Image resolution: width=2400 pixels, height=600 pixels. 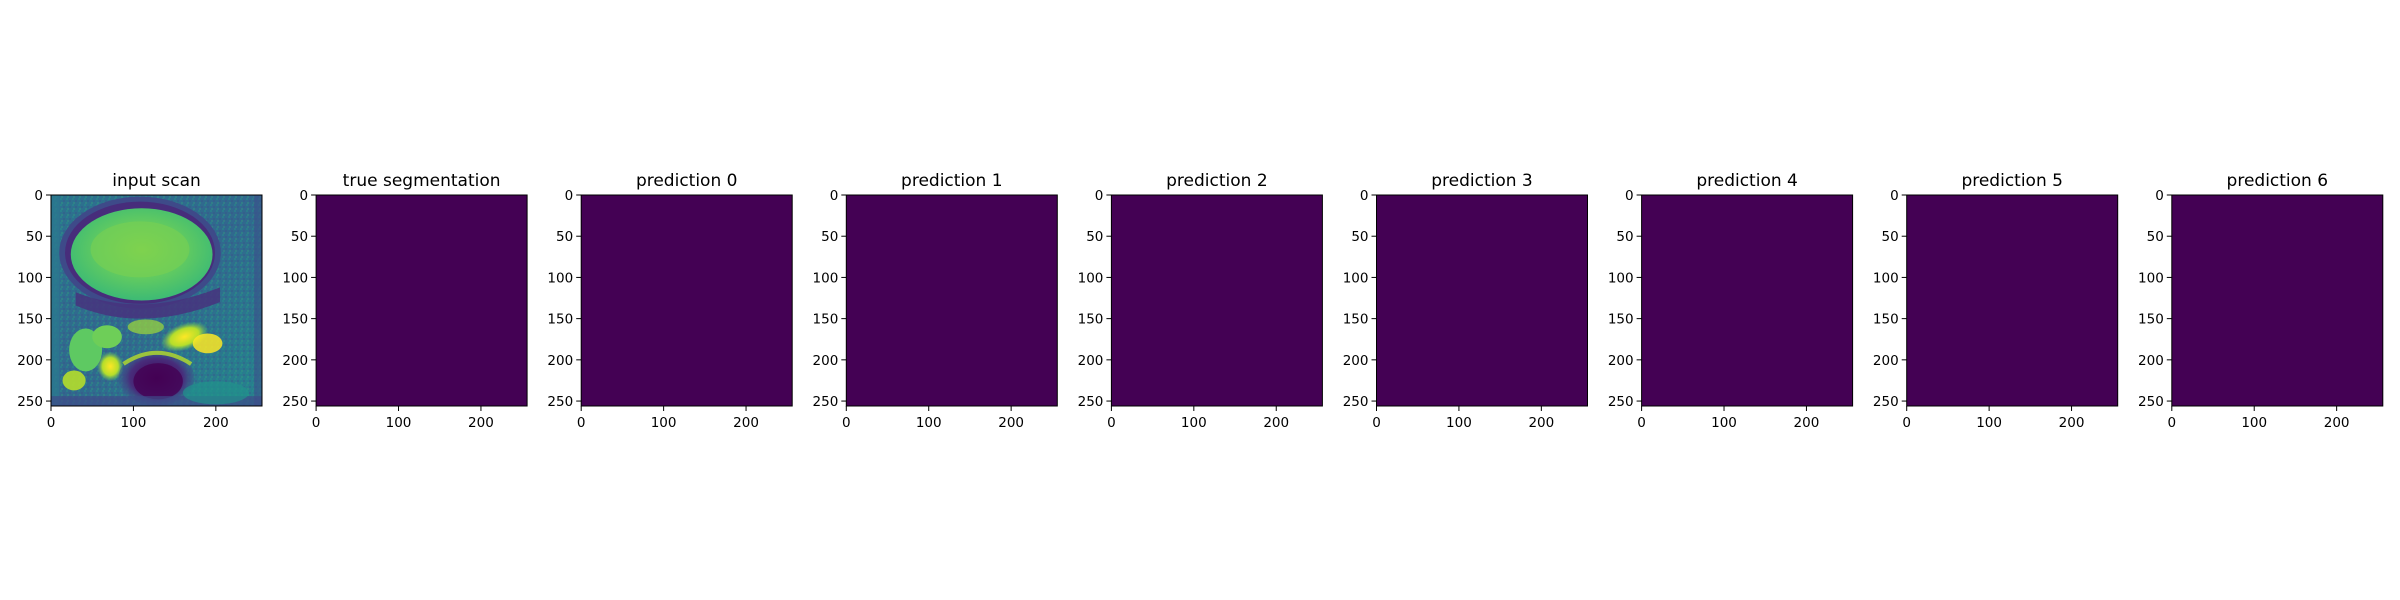 I want to click on panel-1: true segmentation 0 100 200 0 50 100 150 200 250, so click(x=405, y=301).